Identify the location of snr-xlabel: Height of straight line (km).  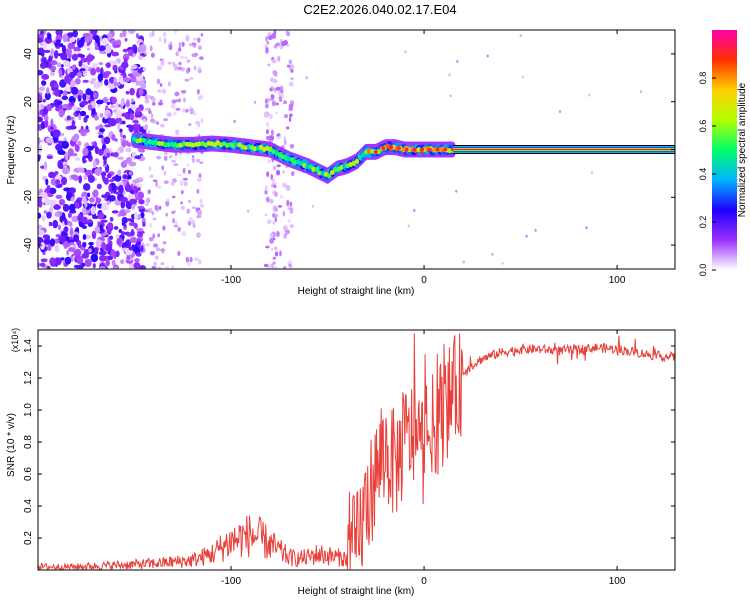
(356, 591).